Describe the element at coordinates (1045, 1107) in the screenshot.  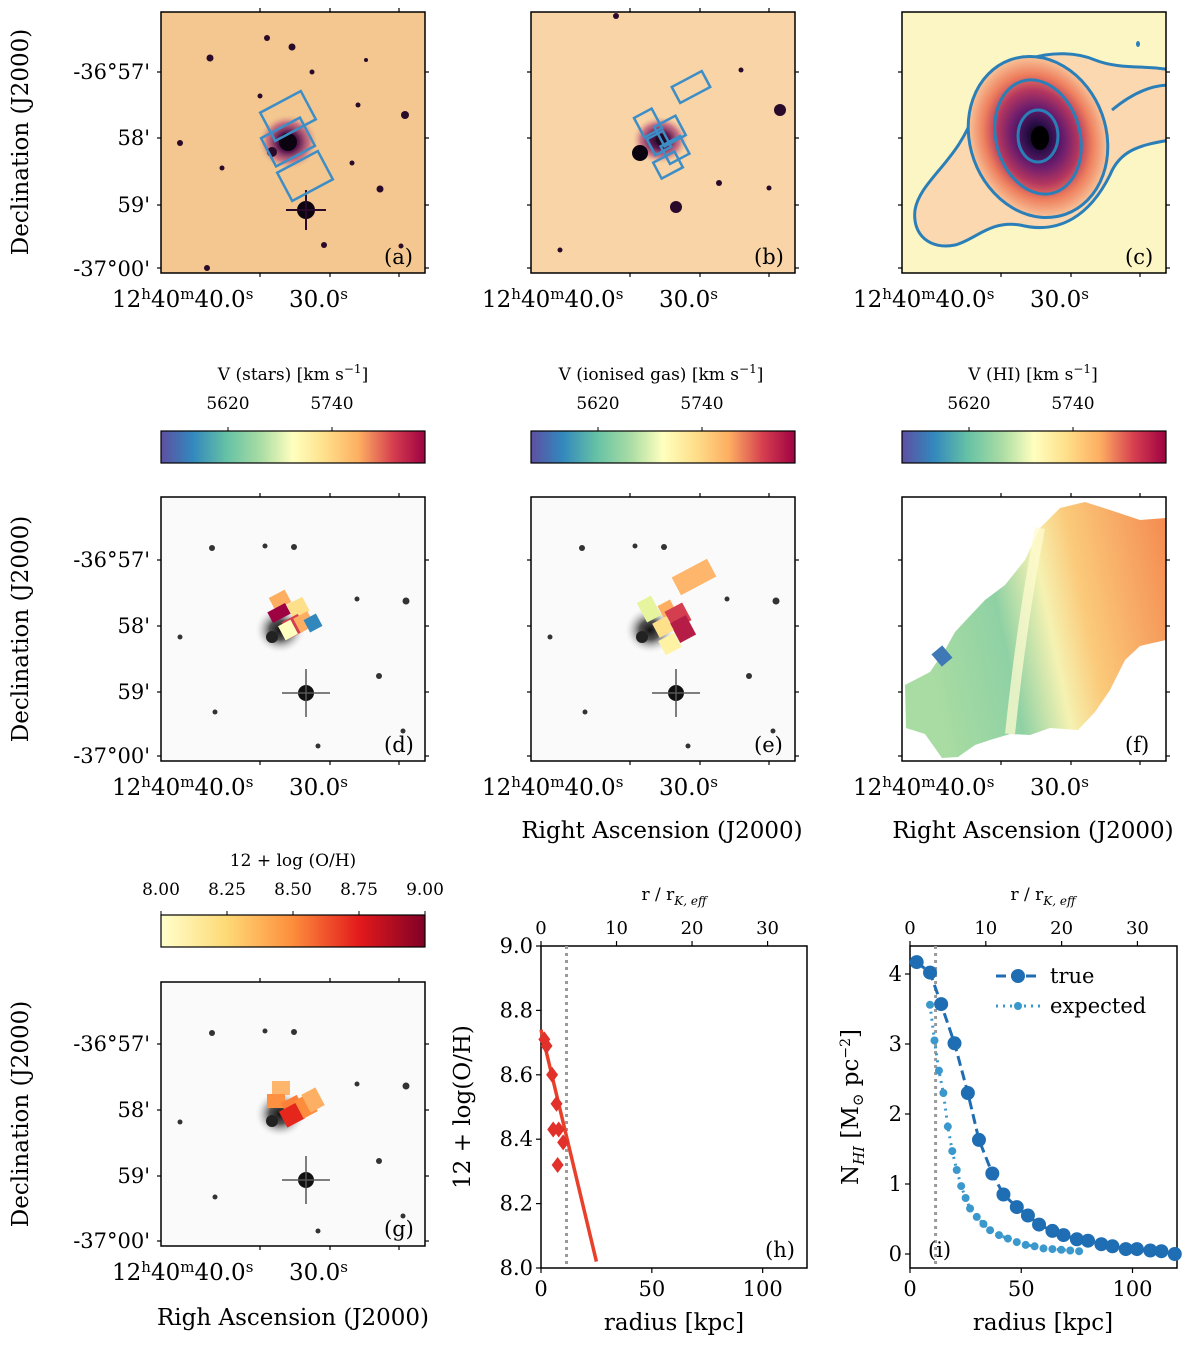
I see `panel-i-marks` at that location.